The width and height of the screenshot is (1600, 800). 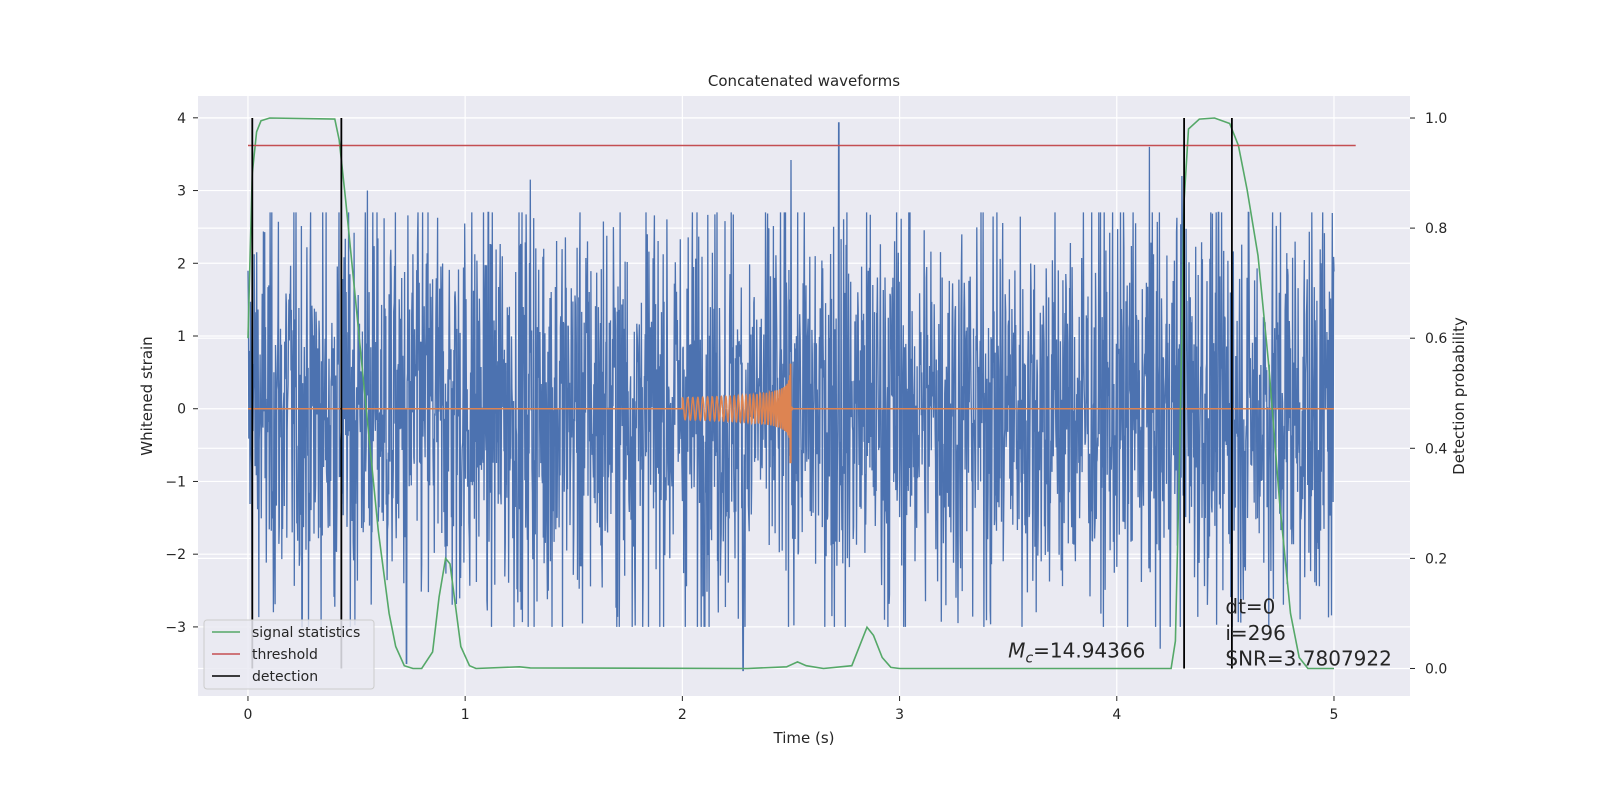 I want to click on y-axis-ticks: −3 −2 −1 0 1 2 3 4, so click(x=181, y=373).